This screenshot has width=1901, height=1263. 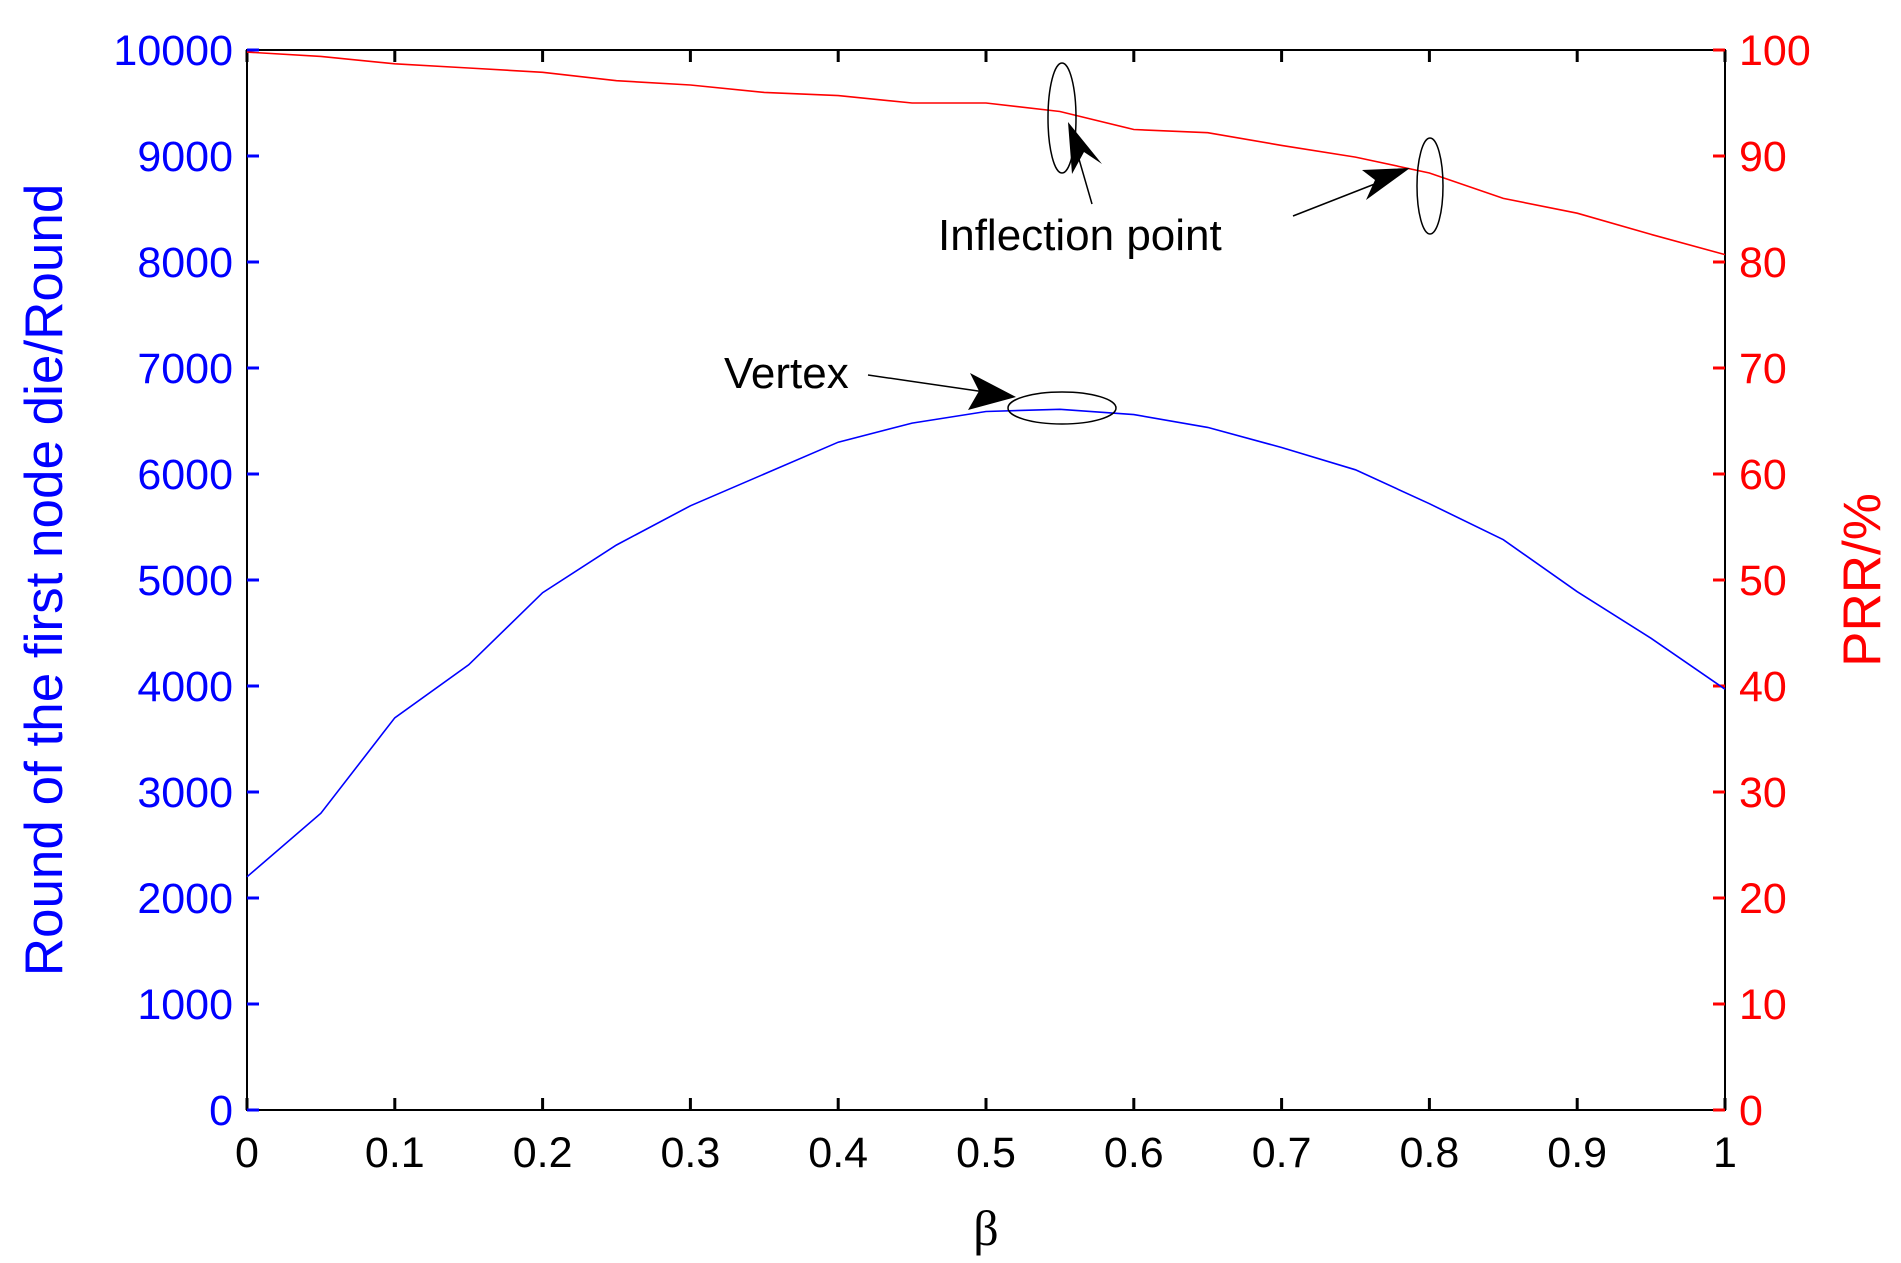 What do you see at coordinates (1080, 235) in the screenshot?
I see `inflection-point-label: Inflection point` at bounding box center [1080, 235].